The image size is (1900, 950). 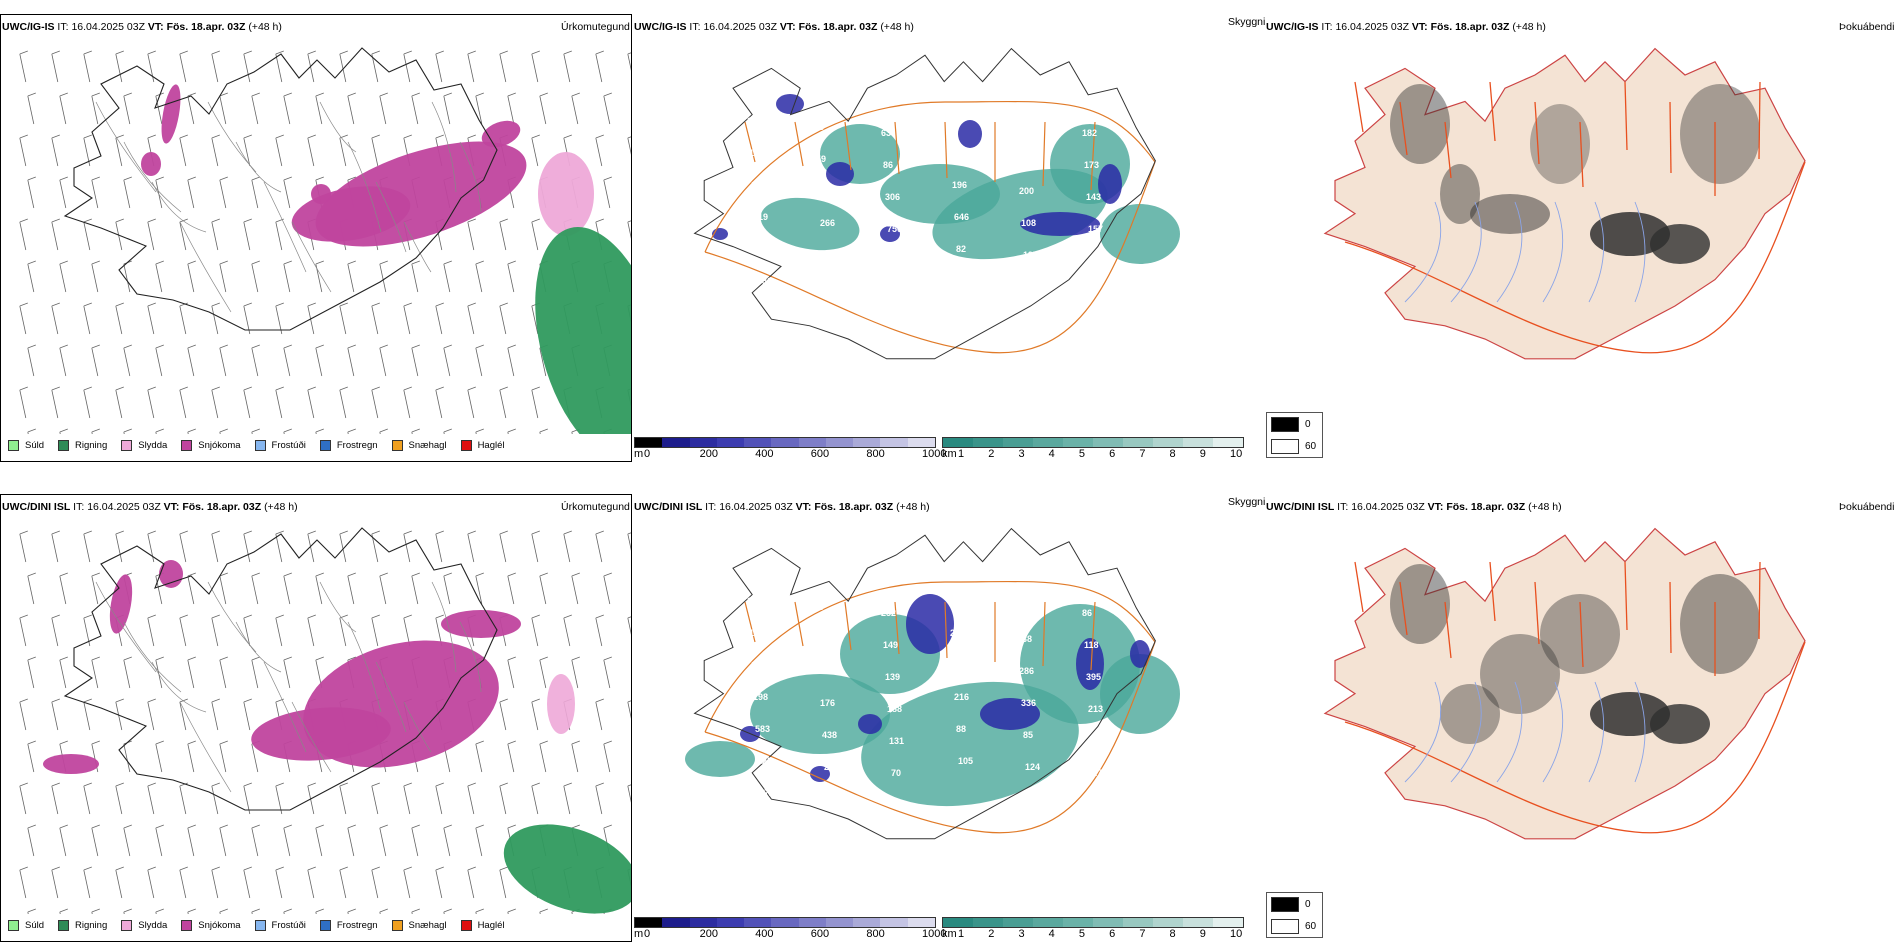 I want to click on legend-item-0: Súld, so click(x=26, y=925).